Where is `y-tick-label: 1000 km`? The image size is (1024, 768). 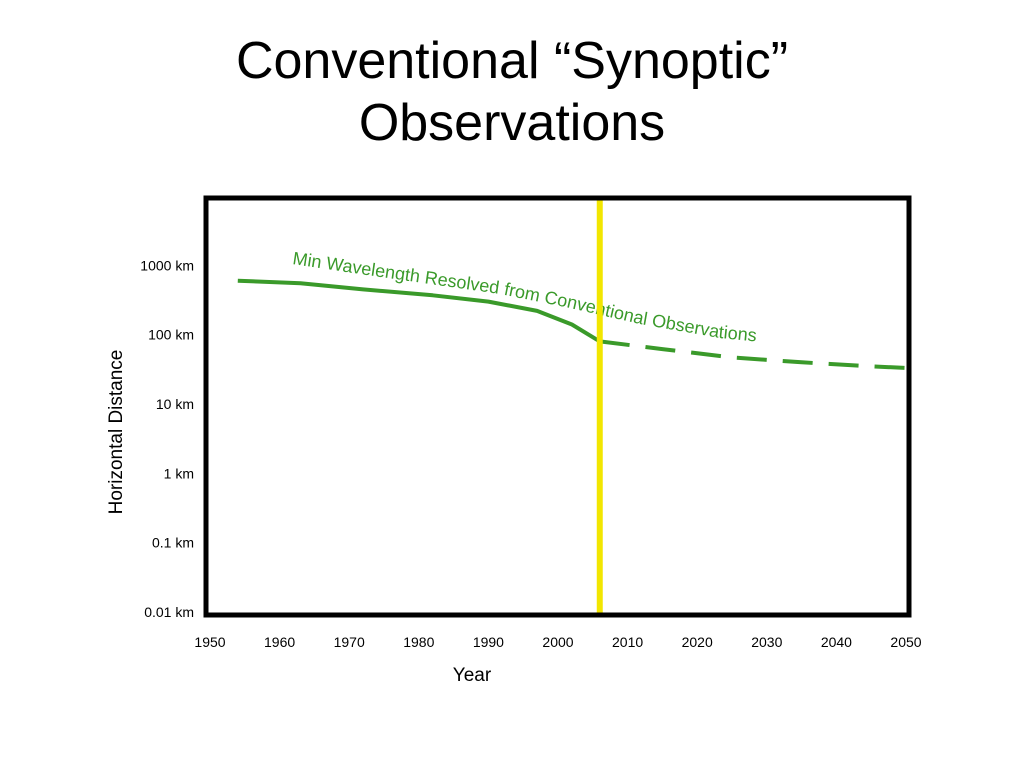 y-tick-label: 1000 km is located at coordinates (167, 265).